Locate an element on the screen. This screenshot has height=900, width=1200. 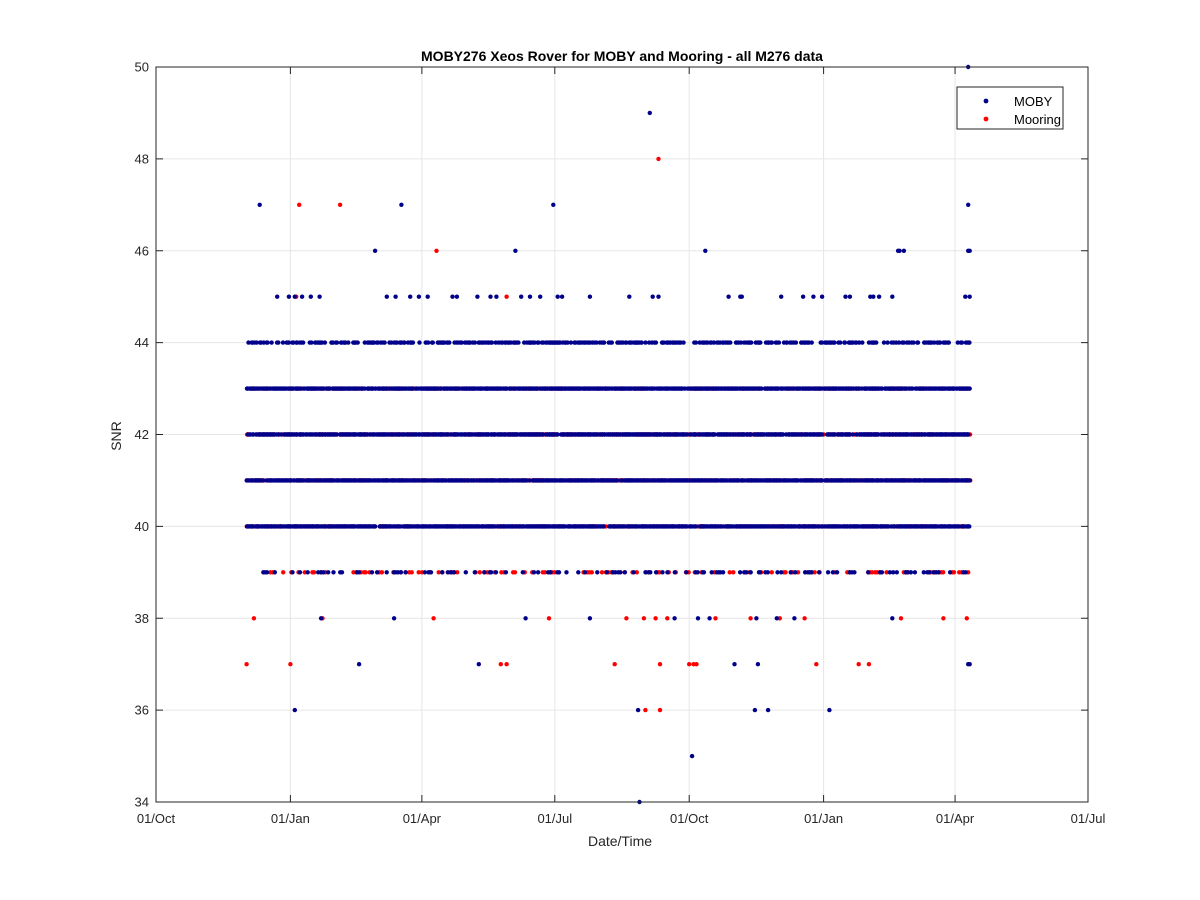
legend-marker-moby is located at coordinates (986, 101).